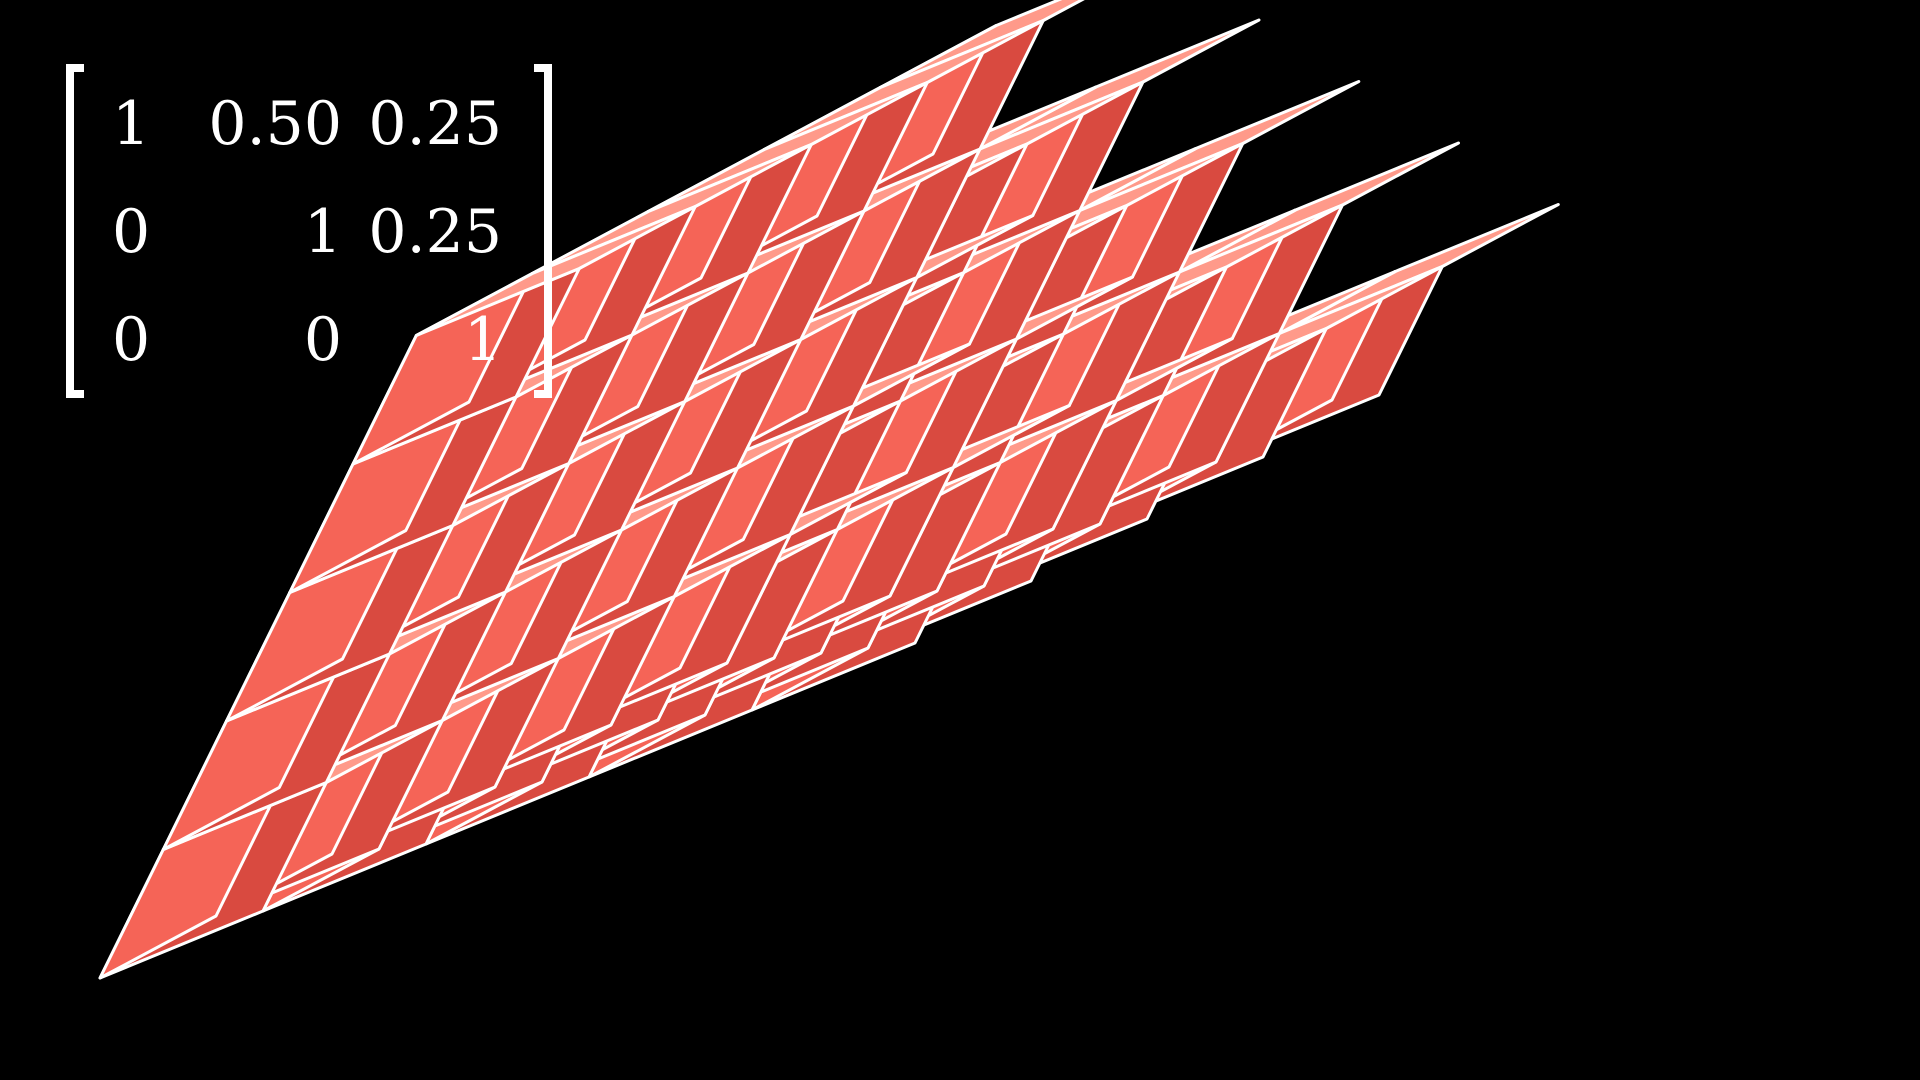  I want to click on matrix-entries: 1 0.50 0.25 0 1 0.25 0 0 1, so click(302, 248).